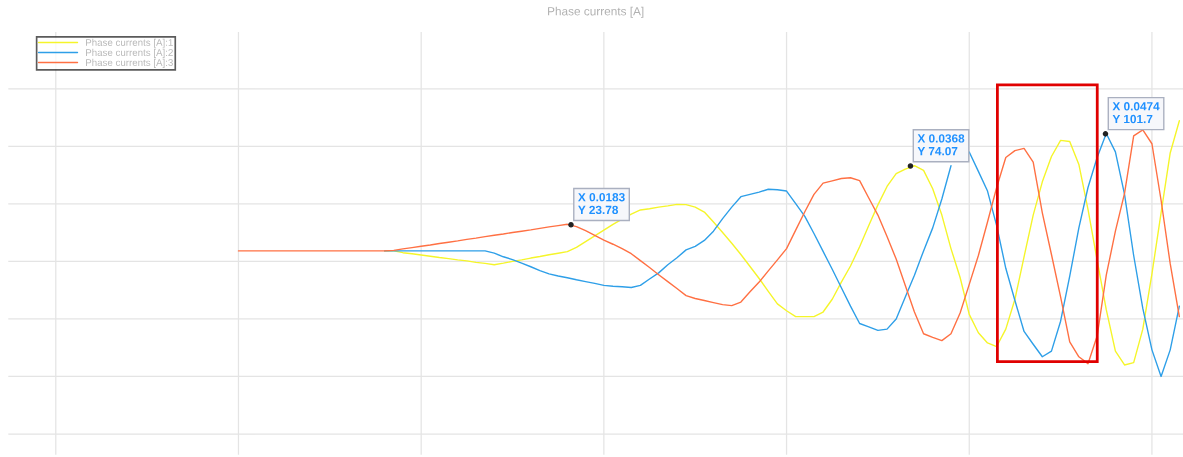 The height and width of the screenshot is (457, 1183). What do you see at coordinates (129, 53) in the screenshot?
I see `legend-label: Phase currents [A]:2` at bounding box center [129, 53].